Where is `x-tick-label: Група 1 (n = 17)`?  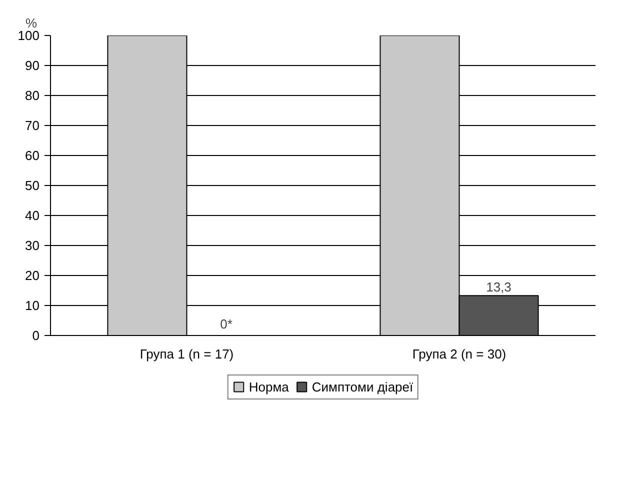
x-tick-label: Група 1 (n = 17) is located at coordinates (187, 354).